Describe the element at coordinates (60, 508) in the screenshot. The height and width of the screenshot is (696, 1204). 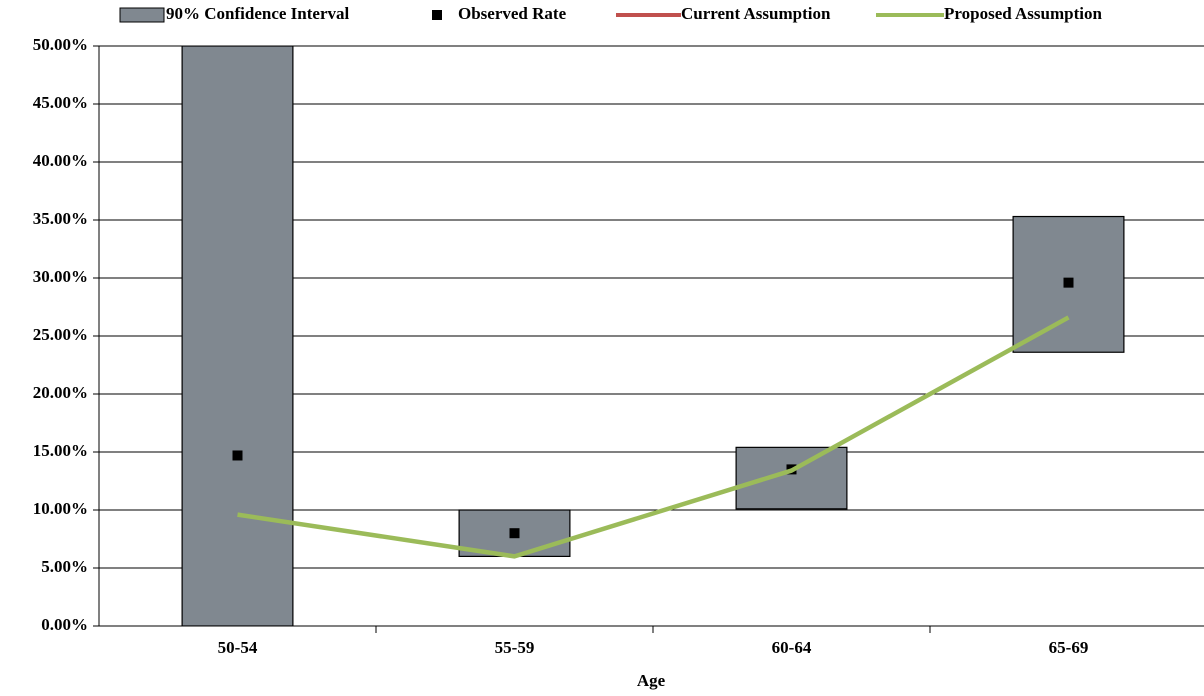
I see `y-tick-label: 10.00%` at that location.